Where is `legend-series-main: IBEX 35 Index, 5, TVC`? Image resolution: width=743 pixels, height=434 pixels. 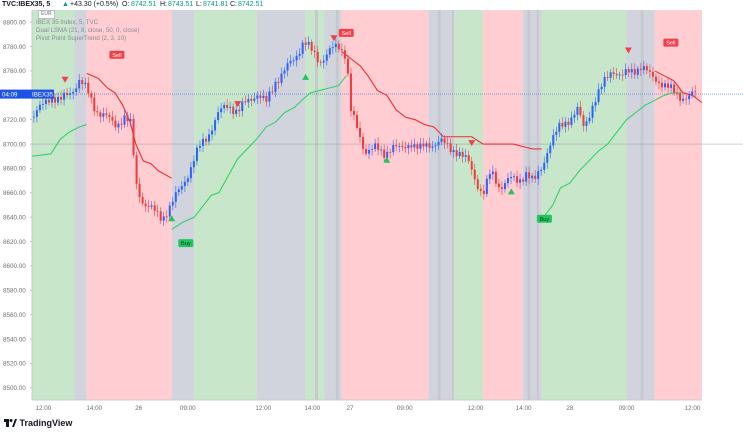 legend-series-main: IBEX 35 Index, 5, TVC is located at coordinates (67, 22).